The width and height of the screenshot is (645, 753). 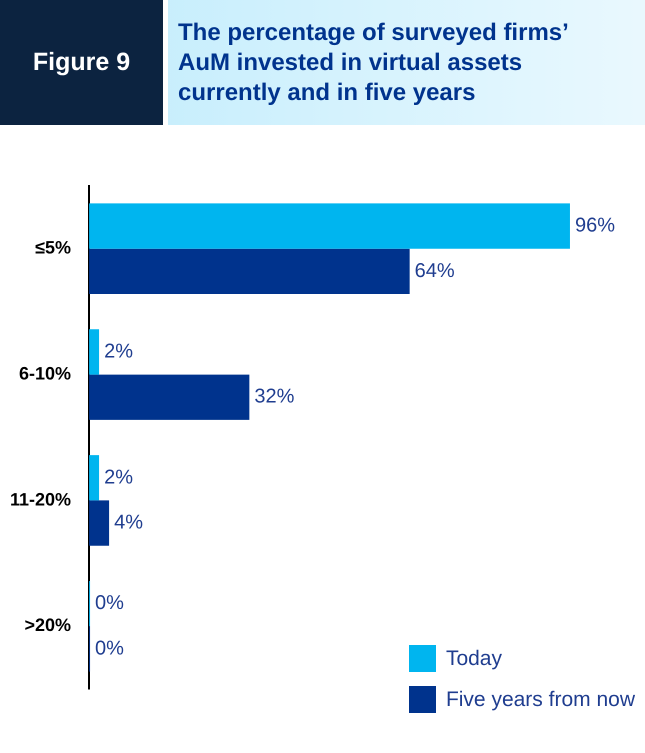 I want to click on caption: Figure 9, so click(x=81, y=62).